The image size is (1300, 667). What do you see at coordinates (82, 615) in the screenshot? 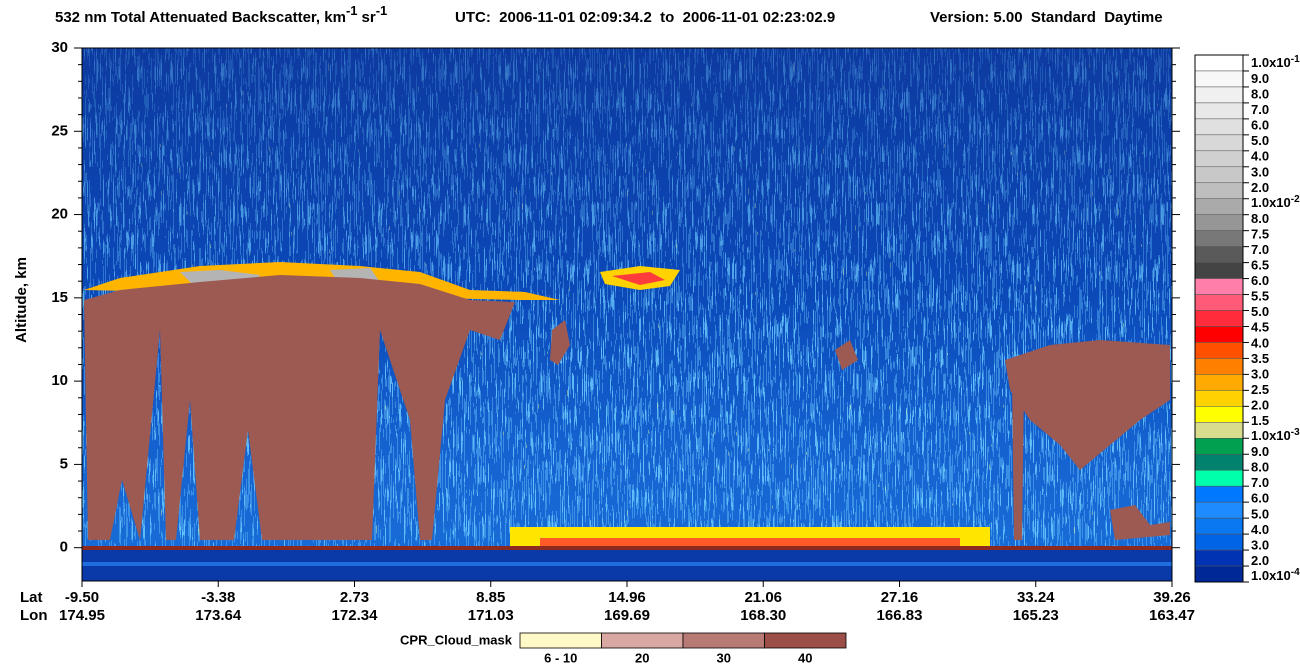
I see `x-tick-label: 174.95` at bounding box center [82, 615].